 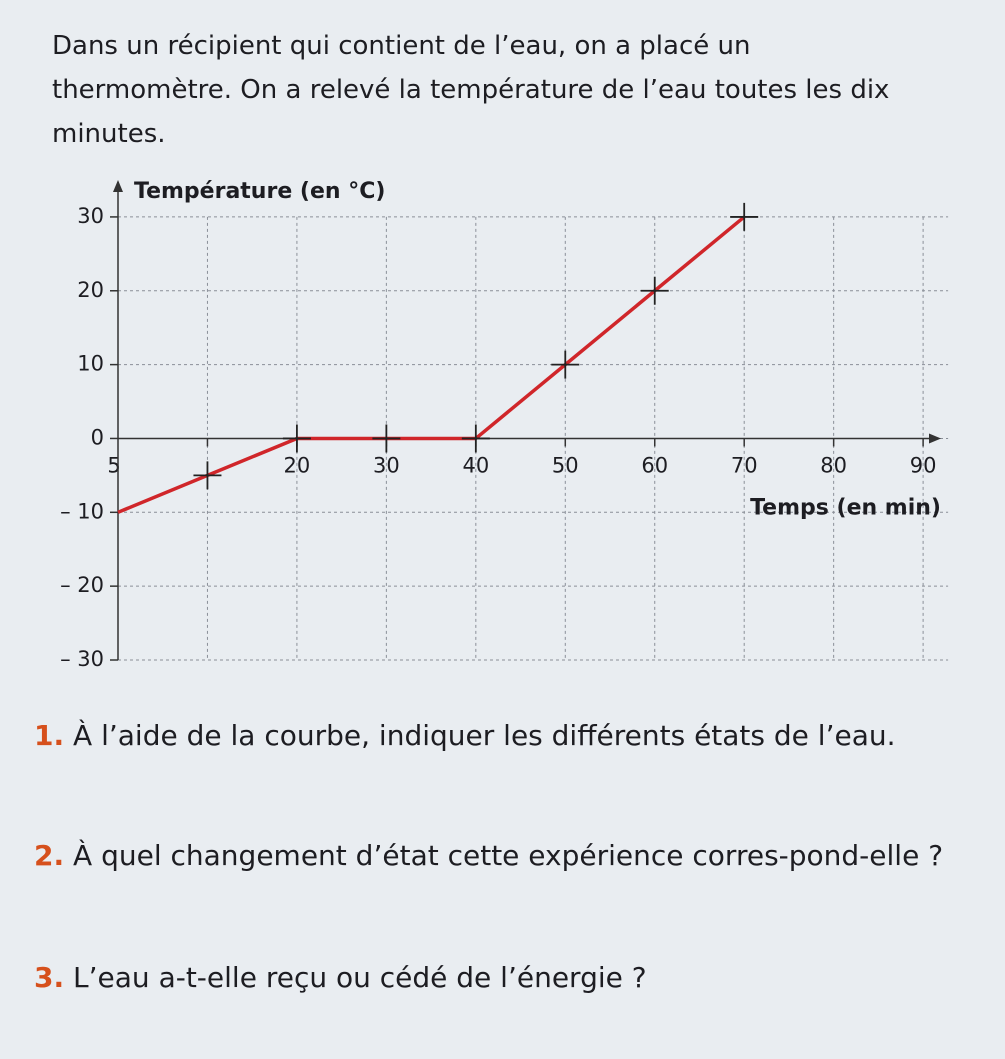 What do you see at coordinates (845, 507) in the screenshot?
I see `x-axis-label: Temps (en min)` at bounding box center [845, 507].